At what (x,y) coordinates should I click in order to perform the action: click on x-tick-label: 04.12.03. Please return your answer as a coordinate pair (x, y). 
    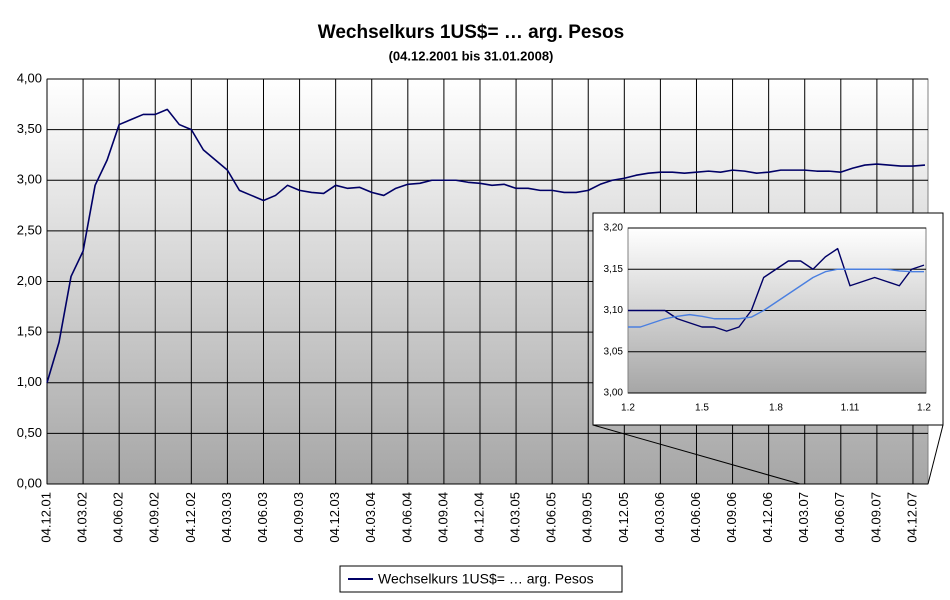
    Looking at the image, I should click on (334, 517).